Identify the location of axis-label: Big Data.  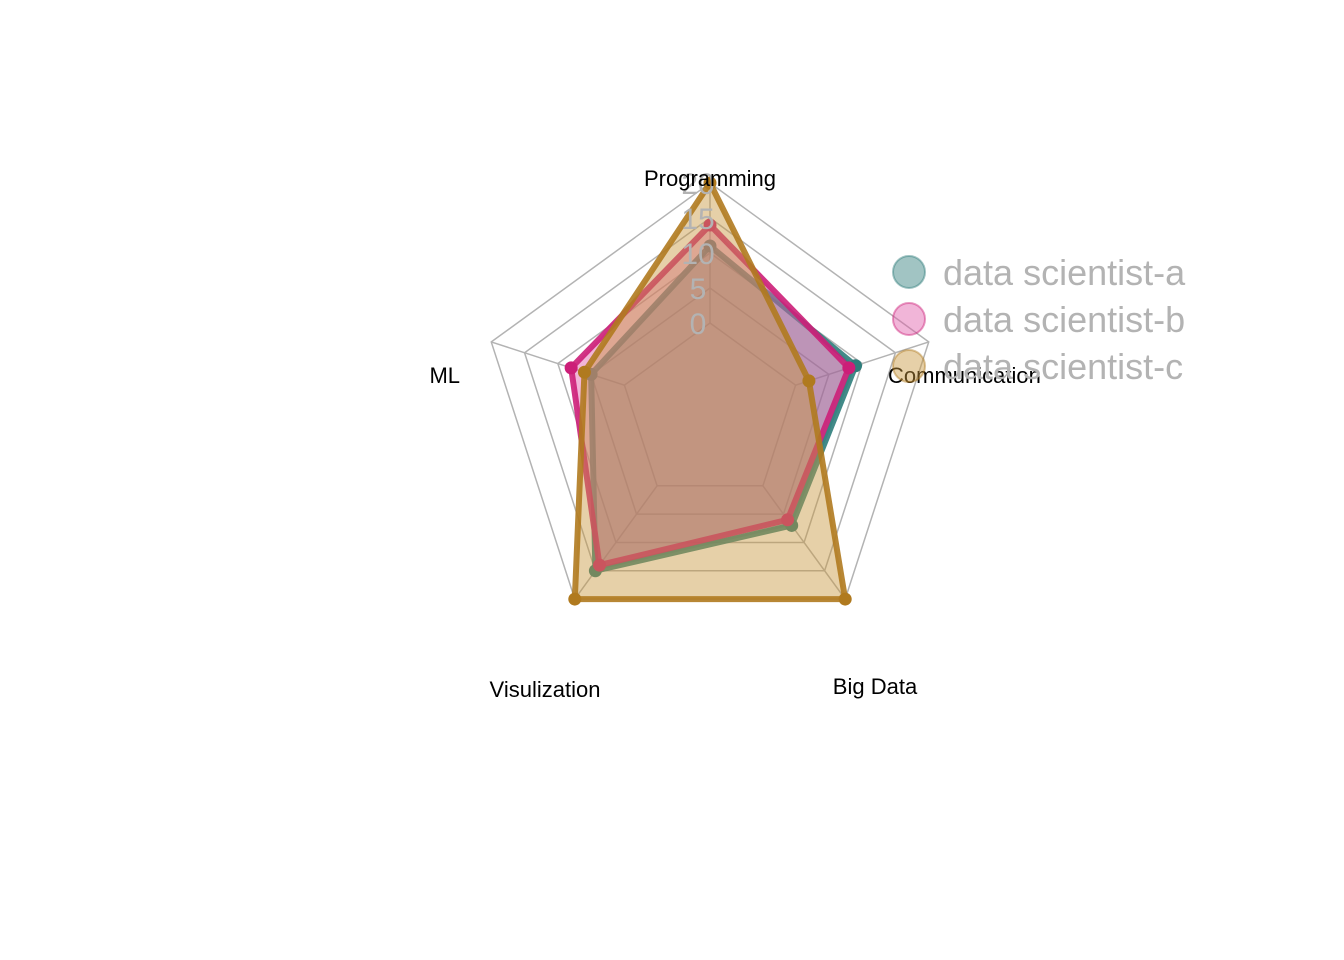
(875, 686).